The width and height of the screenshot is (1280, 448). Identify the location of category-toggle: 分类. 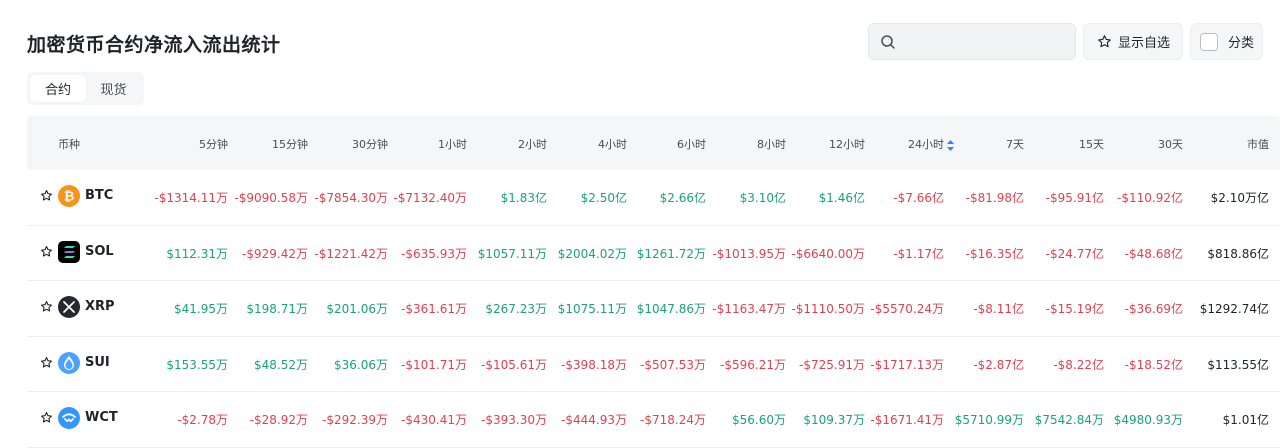
(1226, 41).